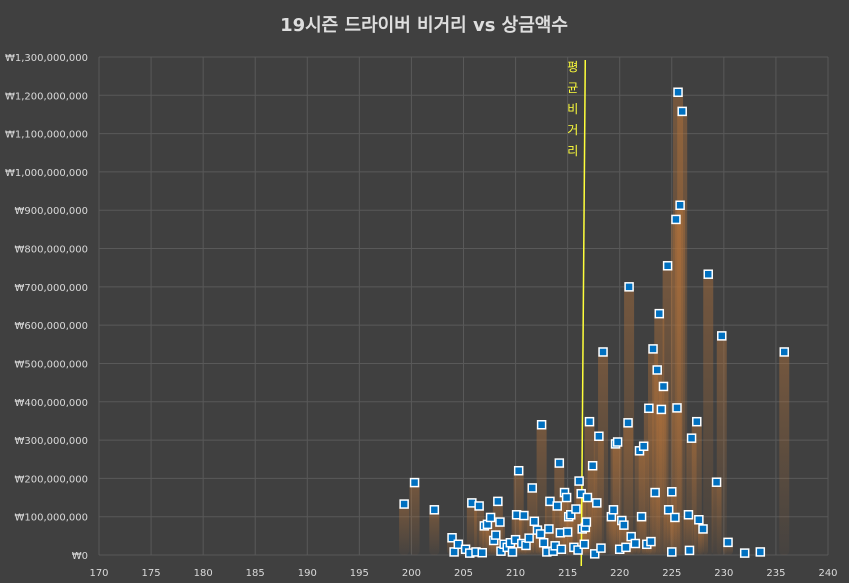 The height and width of the screenshot is (583, 849). I want to click on x-tick-label: 200, so click(411, 573).